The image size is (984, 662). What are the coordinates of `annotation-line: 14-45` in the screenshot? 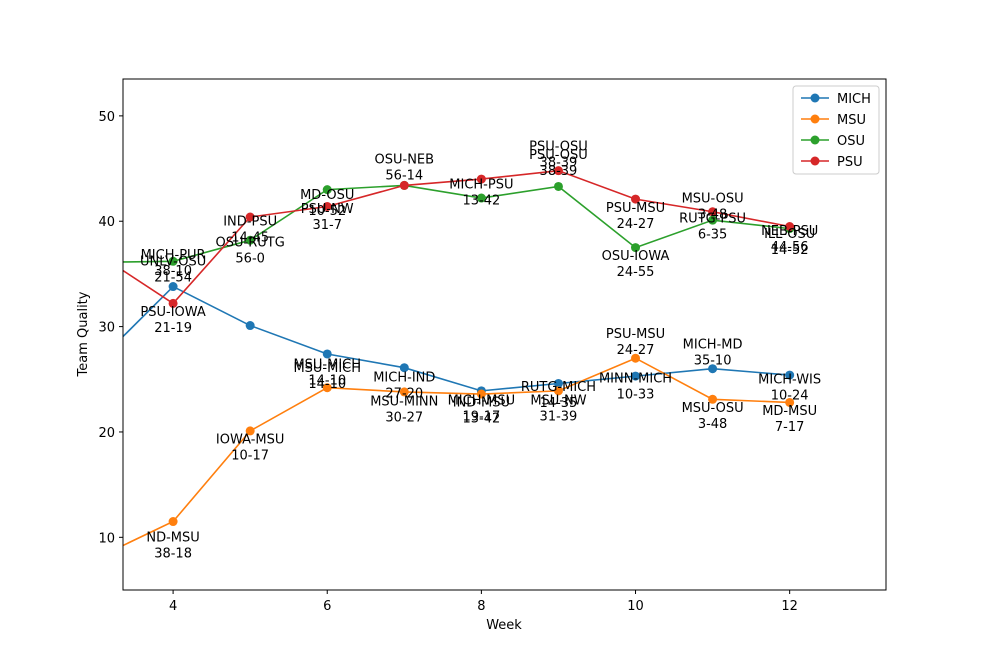 It's located at (250, 237).